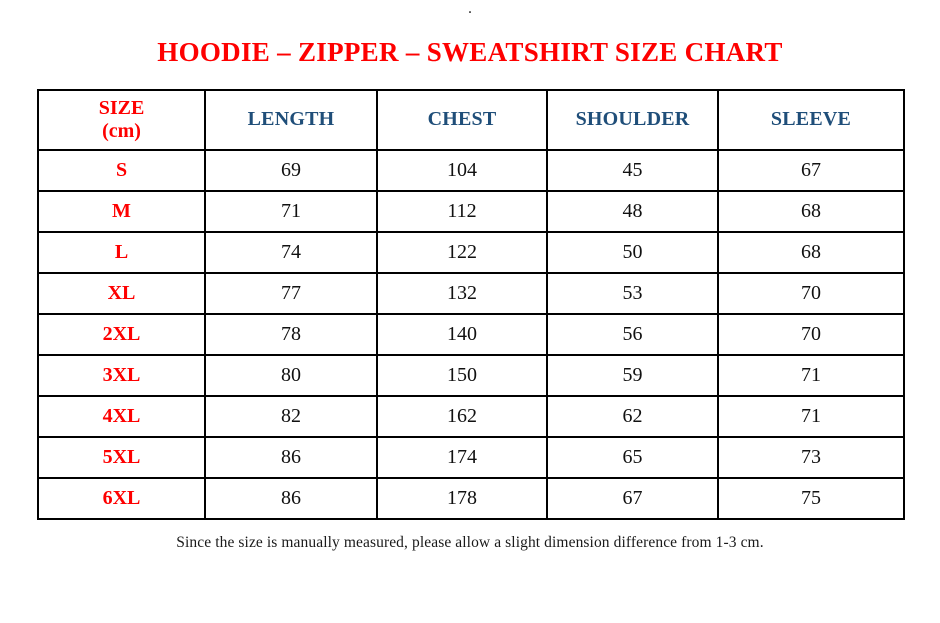 The image size is (940, 623). I want to click on table-row: 4XL 82 162 62 71, so click(471, 416).